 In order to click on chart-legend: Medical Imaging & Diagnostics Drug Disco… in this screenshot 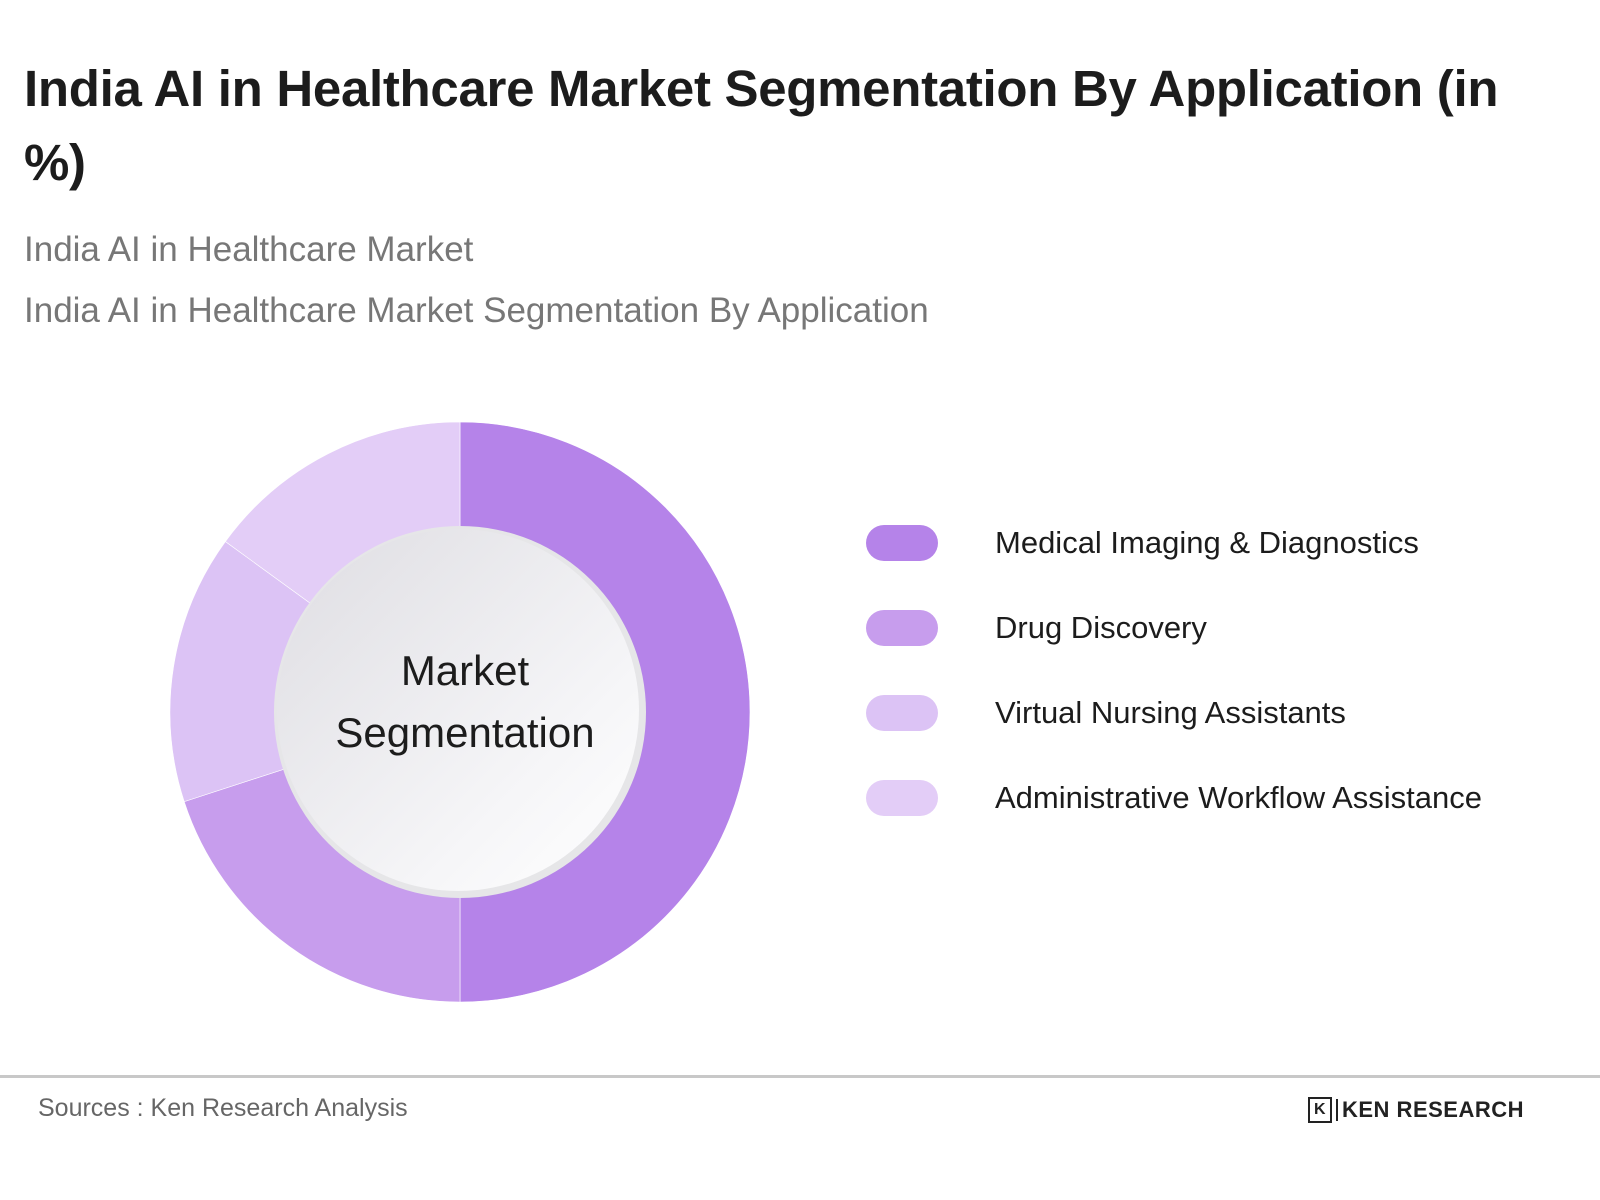, I will do `click(1174, 695)`.